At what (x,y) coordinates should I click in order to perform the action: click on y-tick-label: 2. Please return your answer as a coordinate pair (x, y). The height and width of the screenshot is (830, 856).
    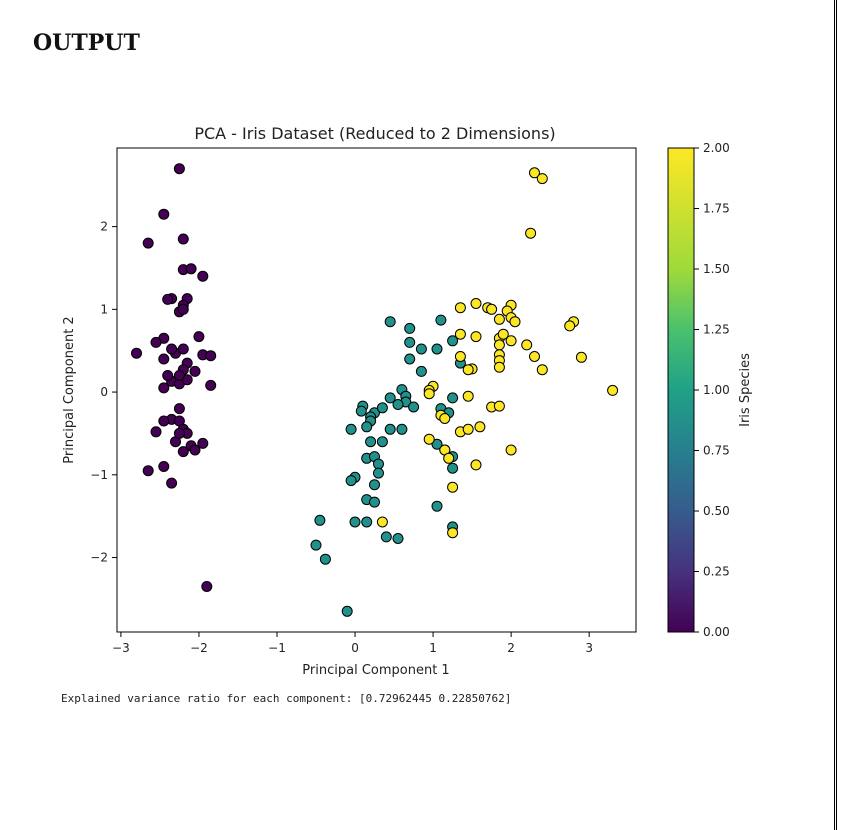
    Looking at the image, I should click on (104, 227).